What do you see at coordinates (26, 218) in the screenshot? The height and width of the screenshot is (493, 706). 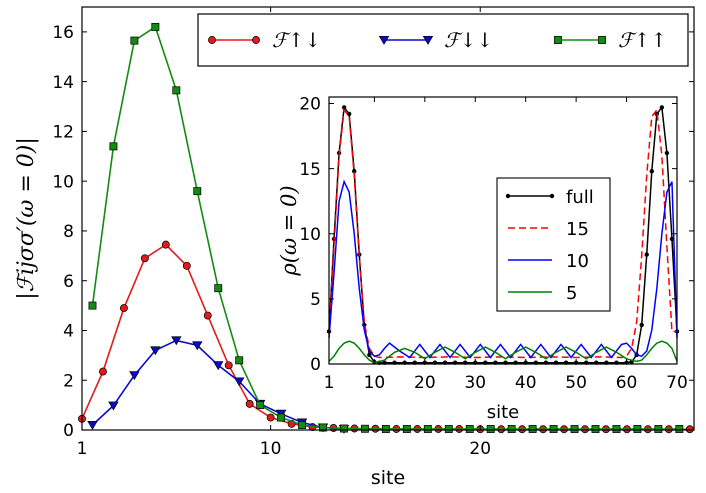 I see `y-axis-label: |ℱijσσ′(ω = 0)|` at bounding box center [26, 218].